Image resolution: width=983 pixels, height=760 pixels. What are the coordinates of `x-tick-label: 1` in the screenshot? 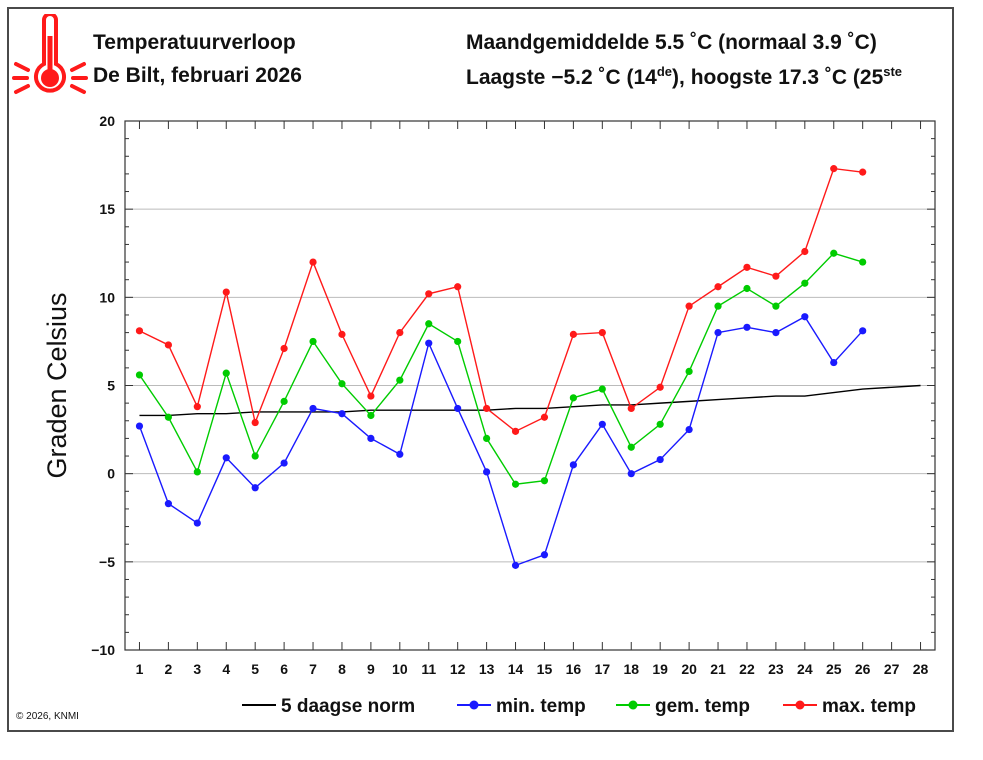 It's located at (140, 669).